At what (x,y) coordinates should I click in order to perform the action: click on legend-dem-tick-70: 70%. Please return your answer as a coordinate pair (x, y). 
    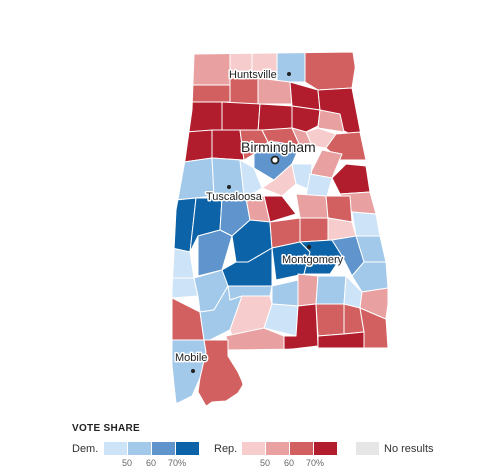
    Looking at the image, I should click on (176, 463).